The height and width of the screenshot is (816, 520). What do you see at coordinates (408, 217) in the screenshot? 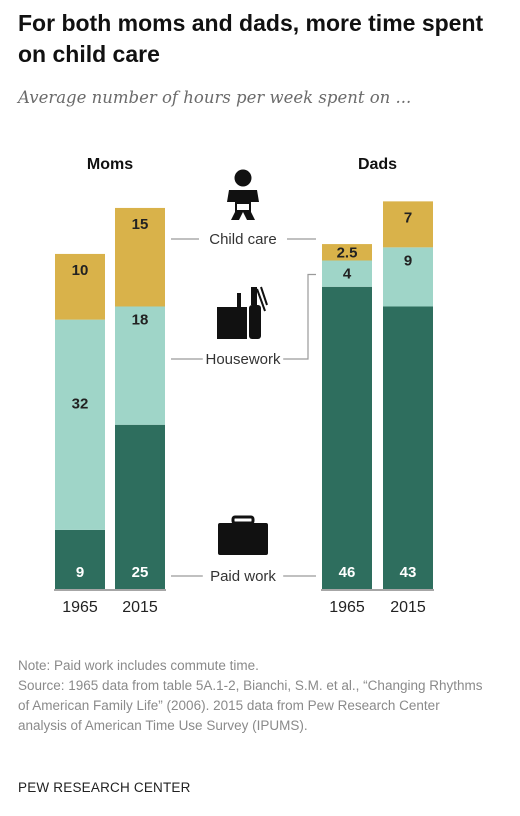
I see `value-label: 7` at bounding box center [408, 217].